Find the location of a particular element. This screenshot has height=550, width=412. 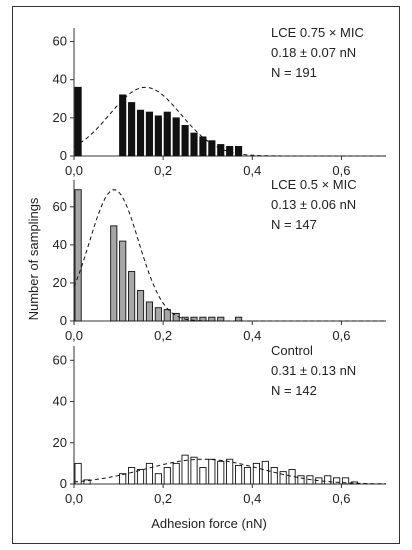

panel-stat: 0.13 ± 0.06 nN is located at coordinates (313, 204).